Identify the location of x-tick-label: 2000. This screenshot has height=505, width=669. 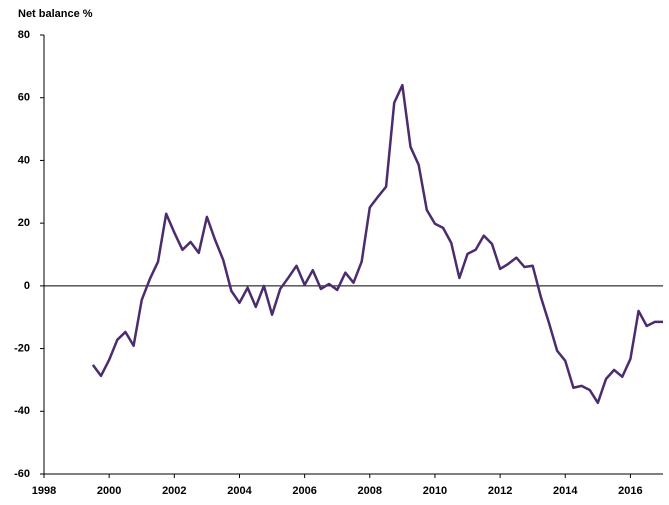
(109, 491).